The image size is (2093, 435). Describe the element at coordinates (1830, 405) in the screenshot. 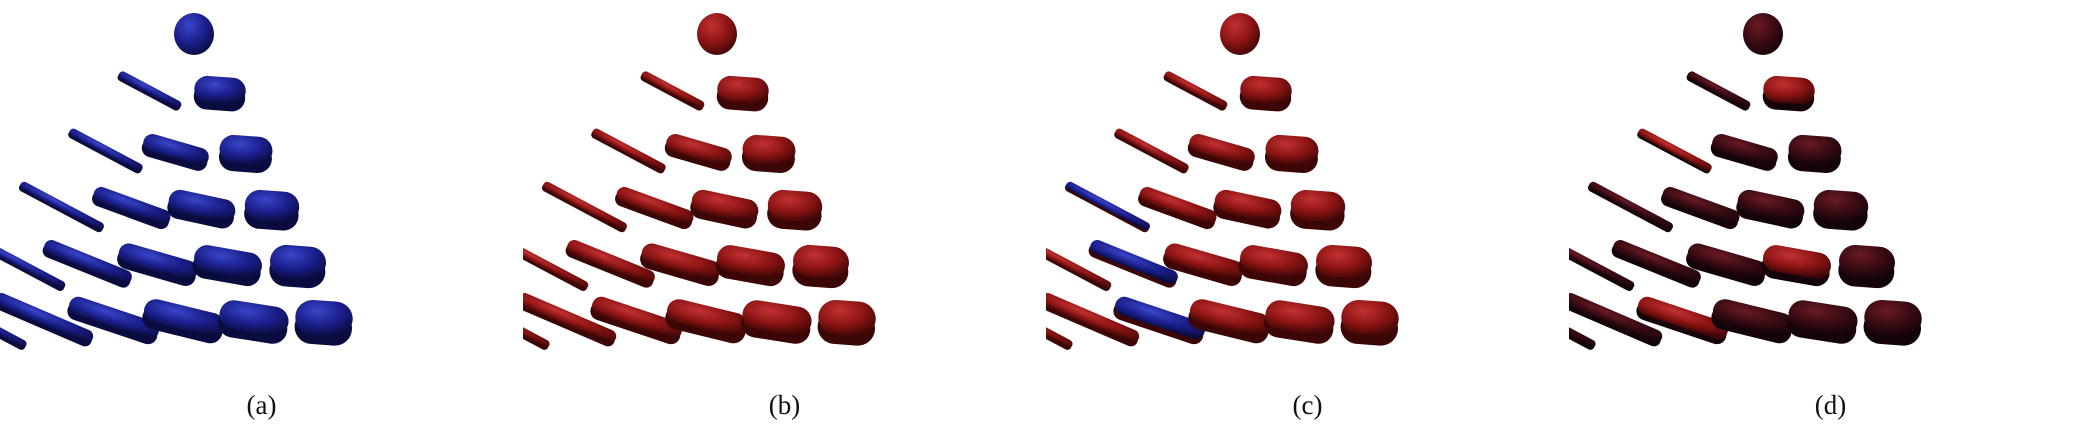

I see `caption-d: (d)` at that location.